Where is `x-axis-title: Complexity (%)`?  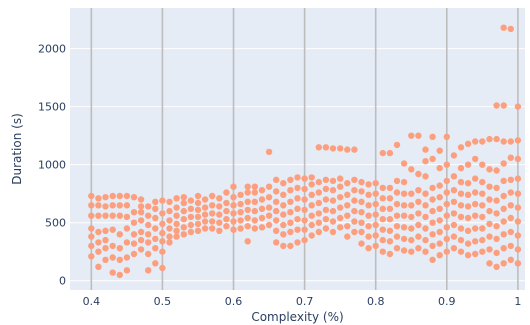 x-axis-title: Complexity (%) is located at coordinates (297, 317).